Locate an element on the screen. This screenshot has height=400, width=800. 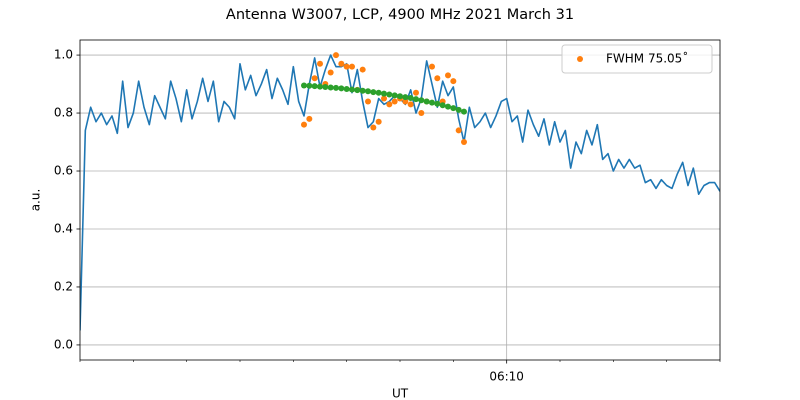
legend-box is located at coordinates (637, 59).